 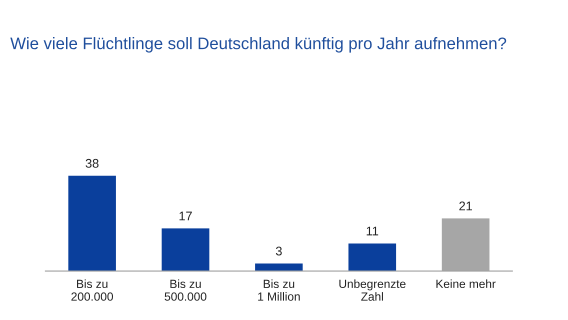 I want to click on data-label: 21, so click(x=465, y=206).